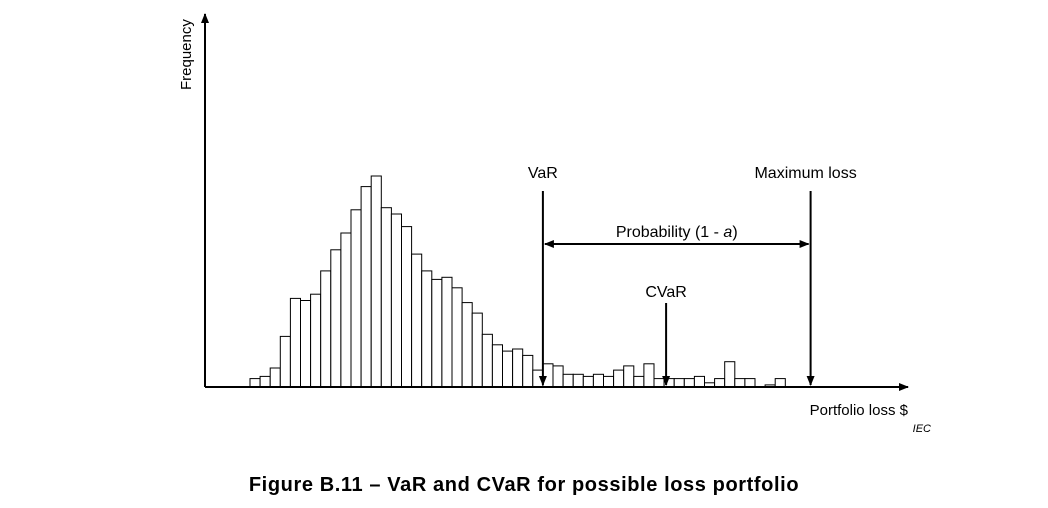  What do you see at coordinates (805, 173) in the screenshot?
I see `maximum-loss-label: Maximum loss` at bounding box center [805, 173].